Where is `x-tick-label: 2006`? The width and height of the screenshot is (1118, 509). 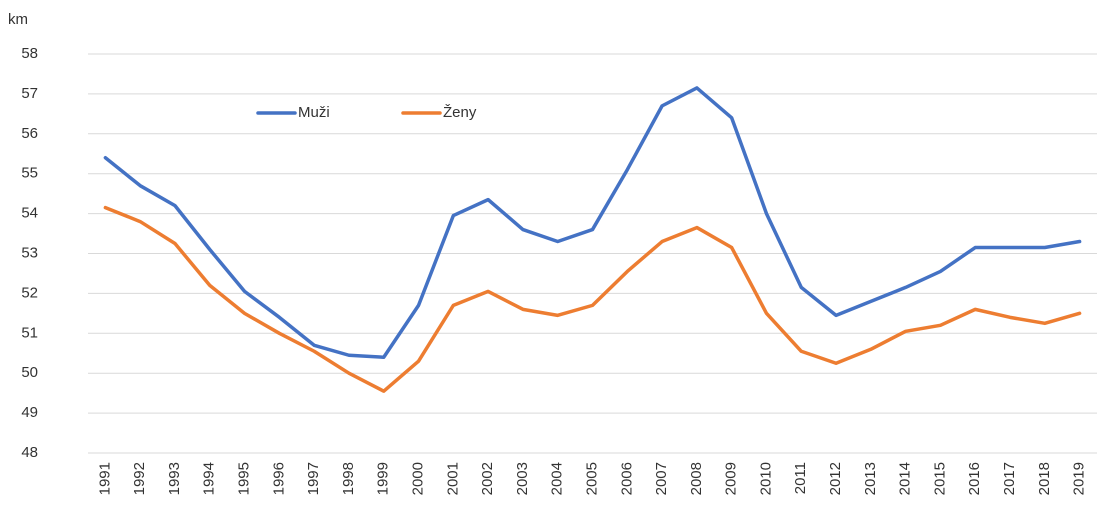
x-tick-label: 2006 is located at coordinates (626, 478).